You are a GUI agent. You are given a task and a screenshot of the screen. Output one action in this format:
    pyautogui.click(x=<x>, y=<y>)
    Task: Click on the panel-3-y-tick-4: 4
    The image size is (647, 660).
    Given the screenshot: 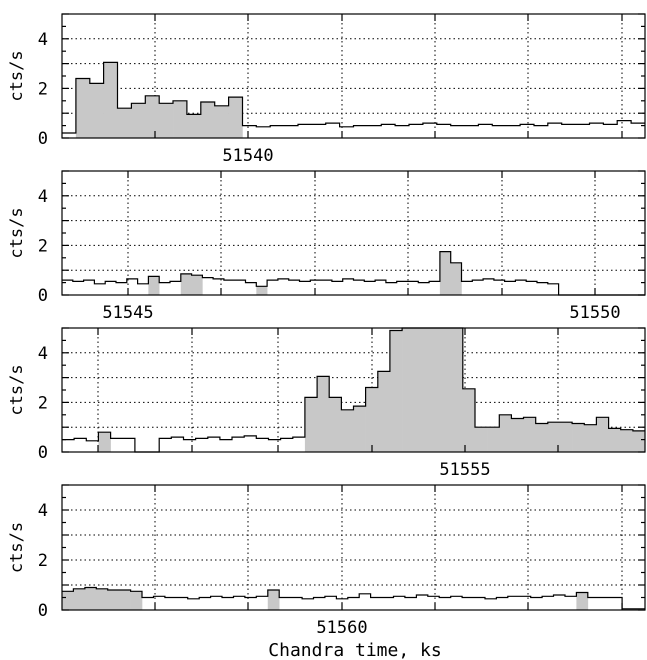 What is the action you would take?
    pyautogui.click(x=43, y=354)
    